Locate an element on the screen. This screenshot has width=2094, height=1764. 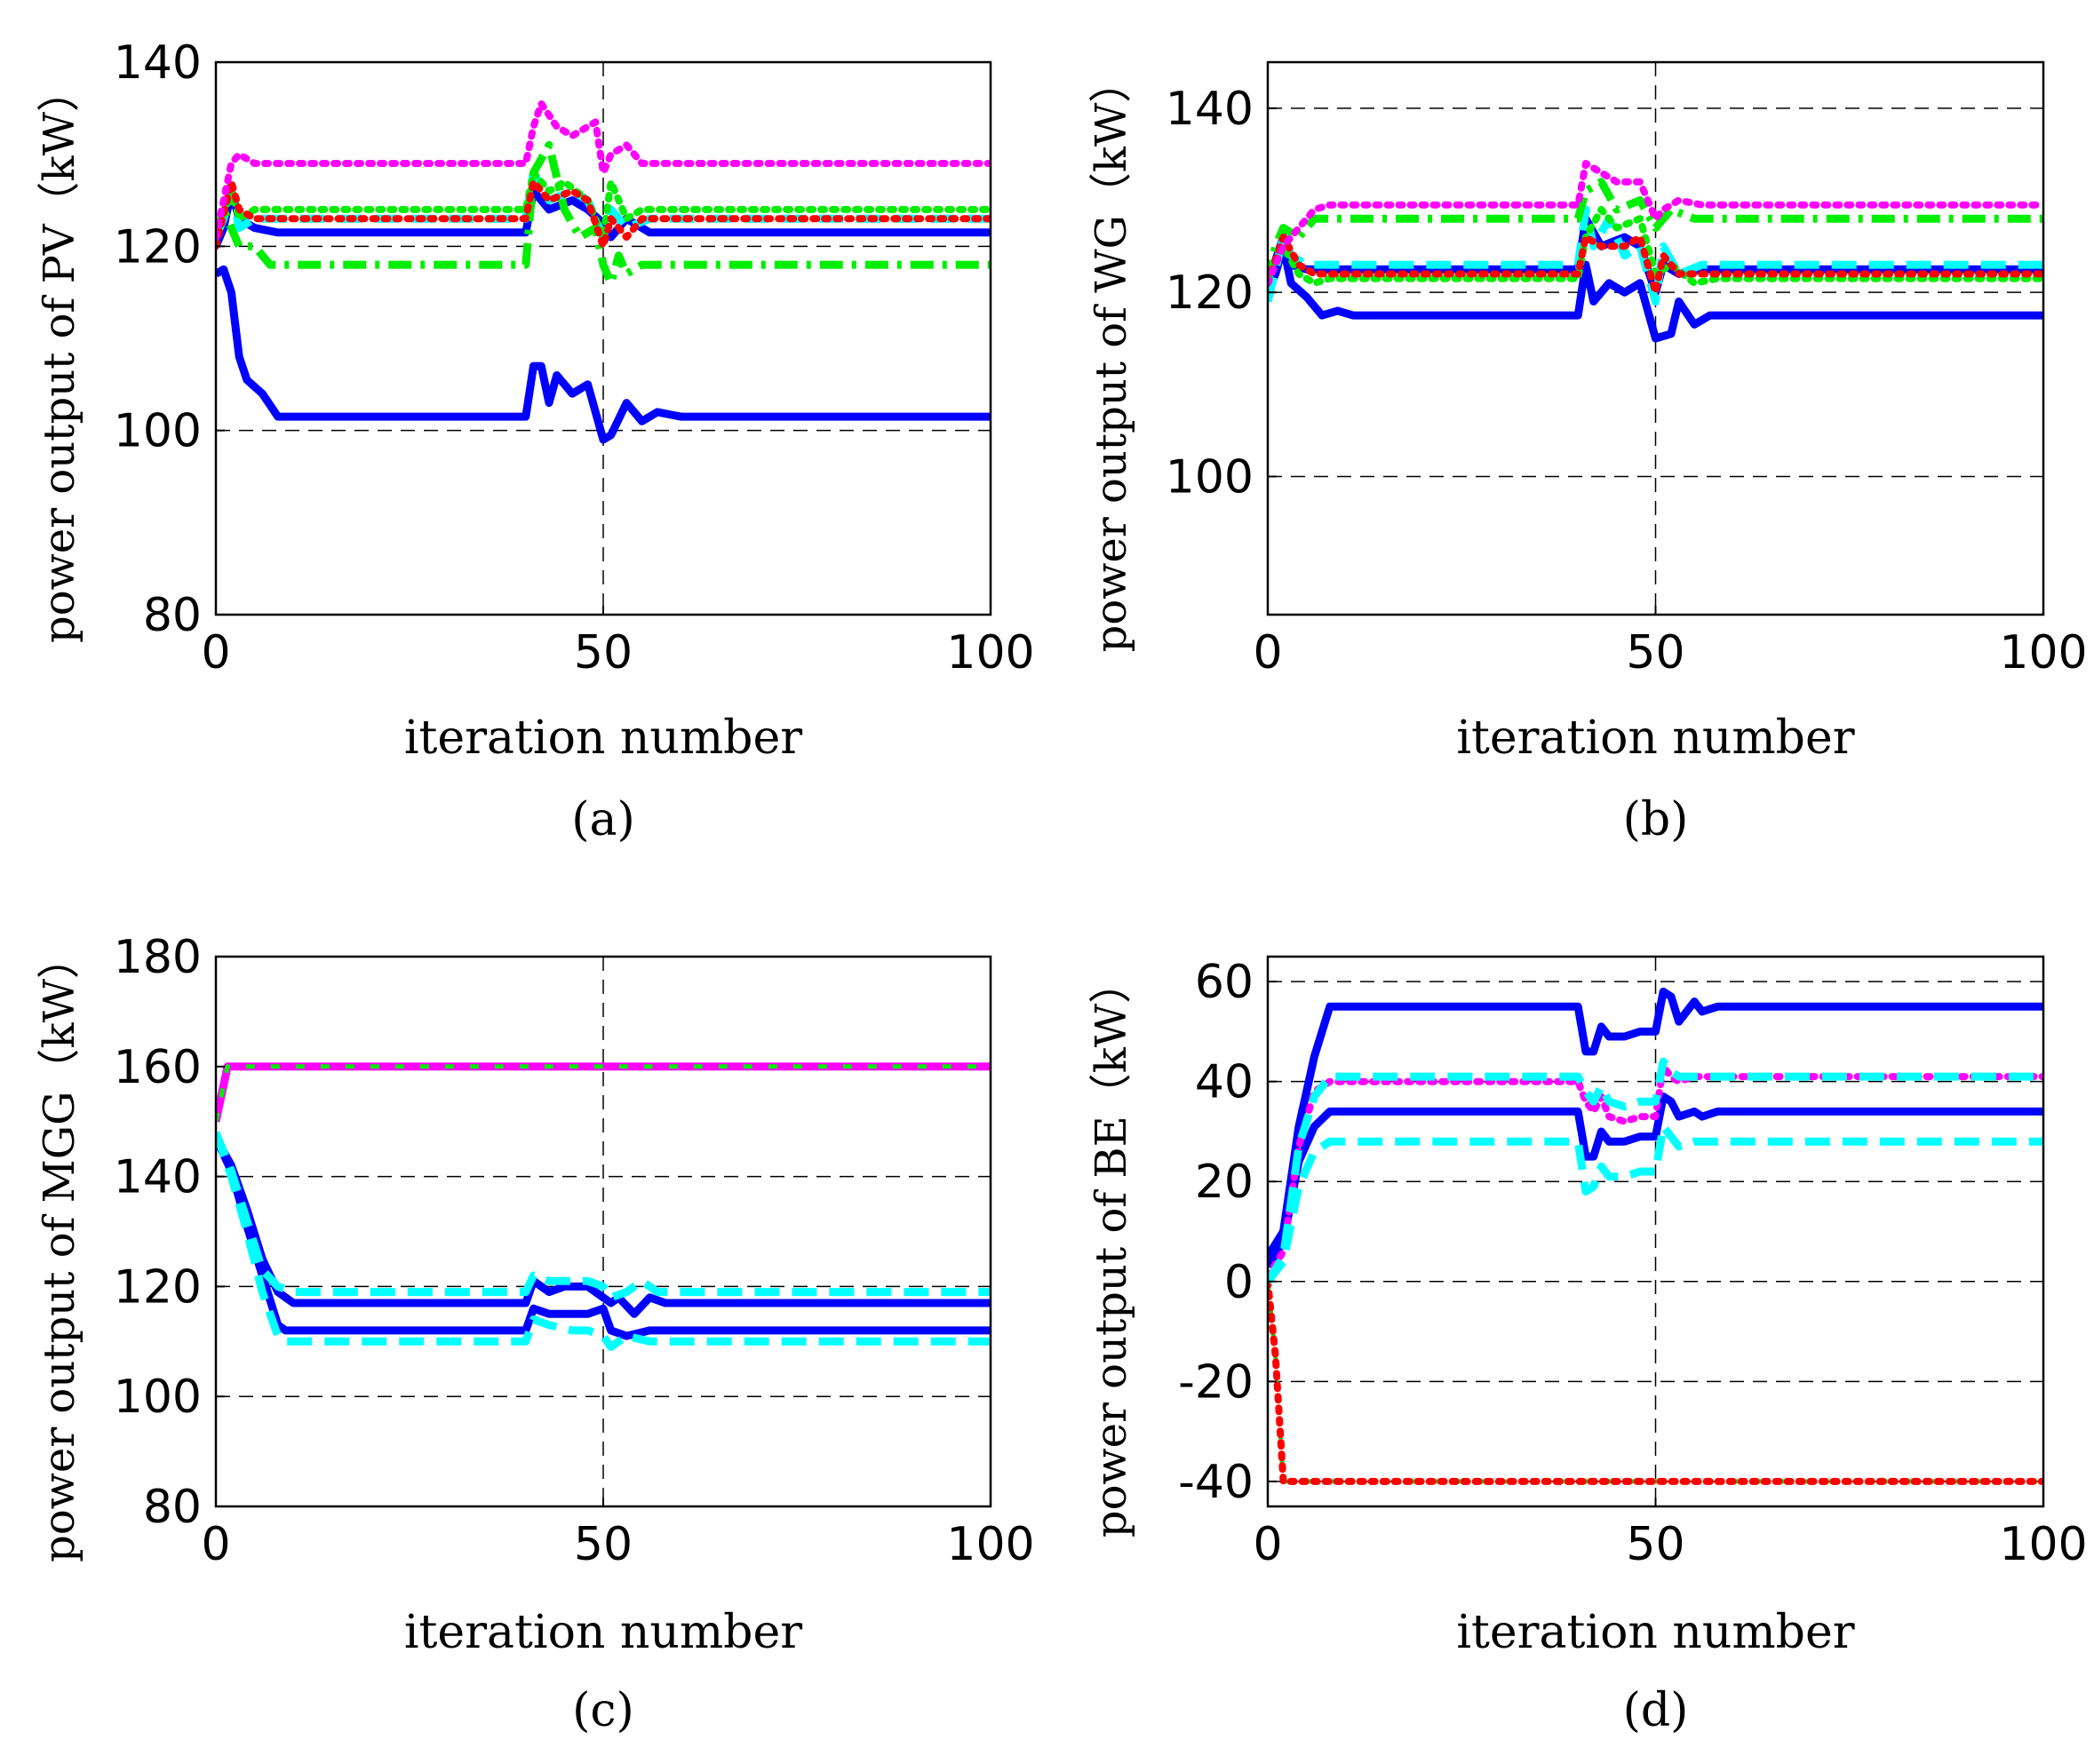
y-tick-label: 180 is located at coordinates (158, 957).